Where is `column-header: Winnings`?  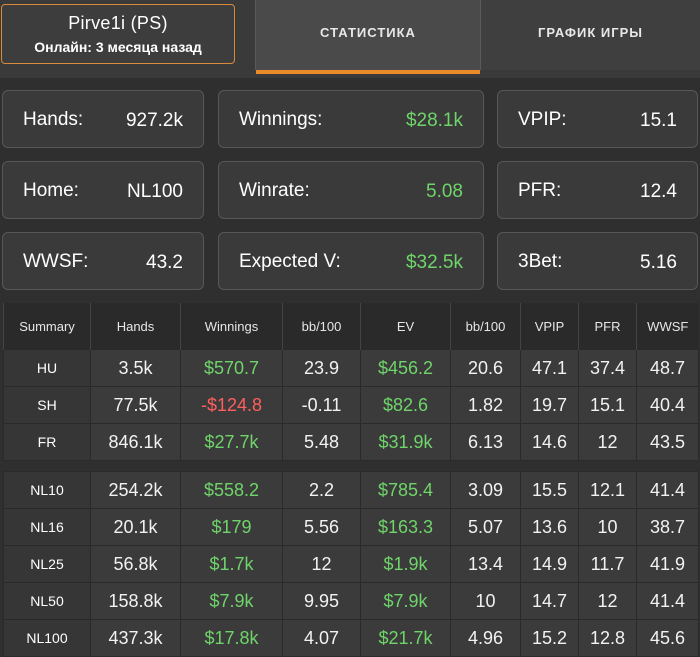
column-header: Winnings is located at coordinates (231, 326).